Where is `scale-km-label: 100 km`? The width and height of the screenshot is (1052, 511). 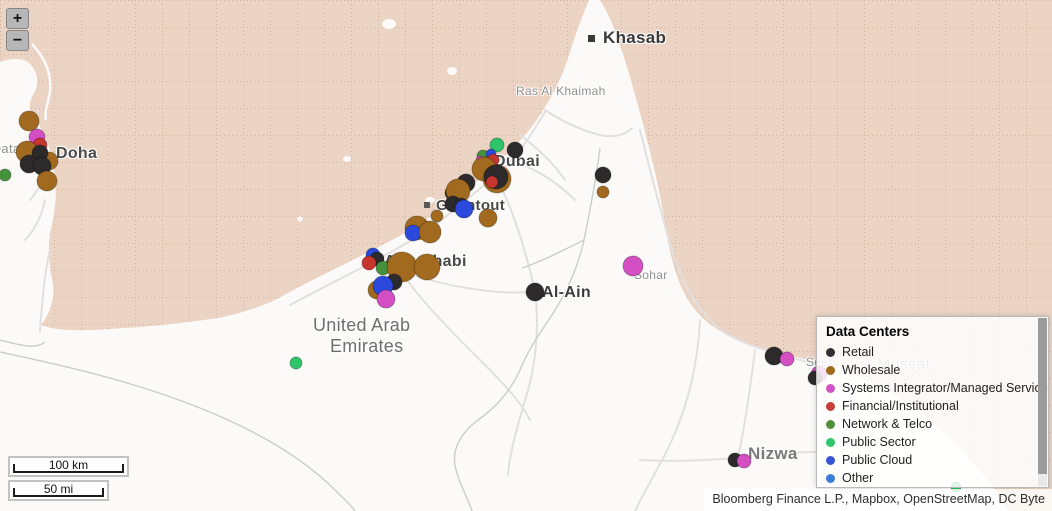 scale-km-label: 100 km is located at coordinates (68, 465).